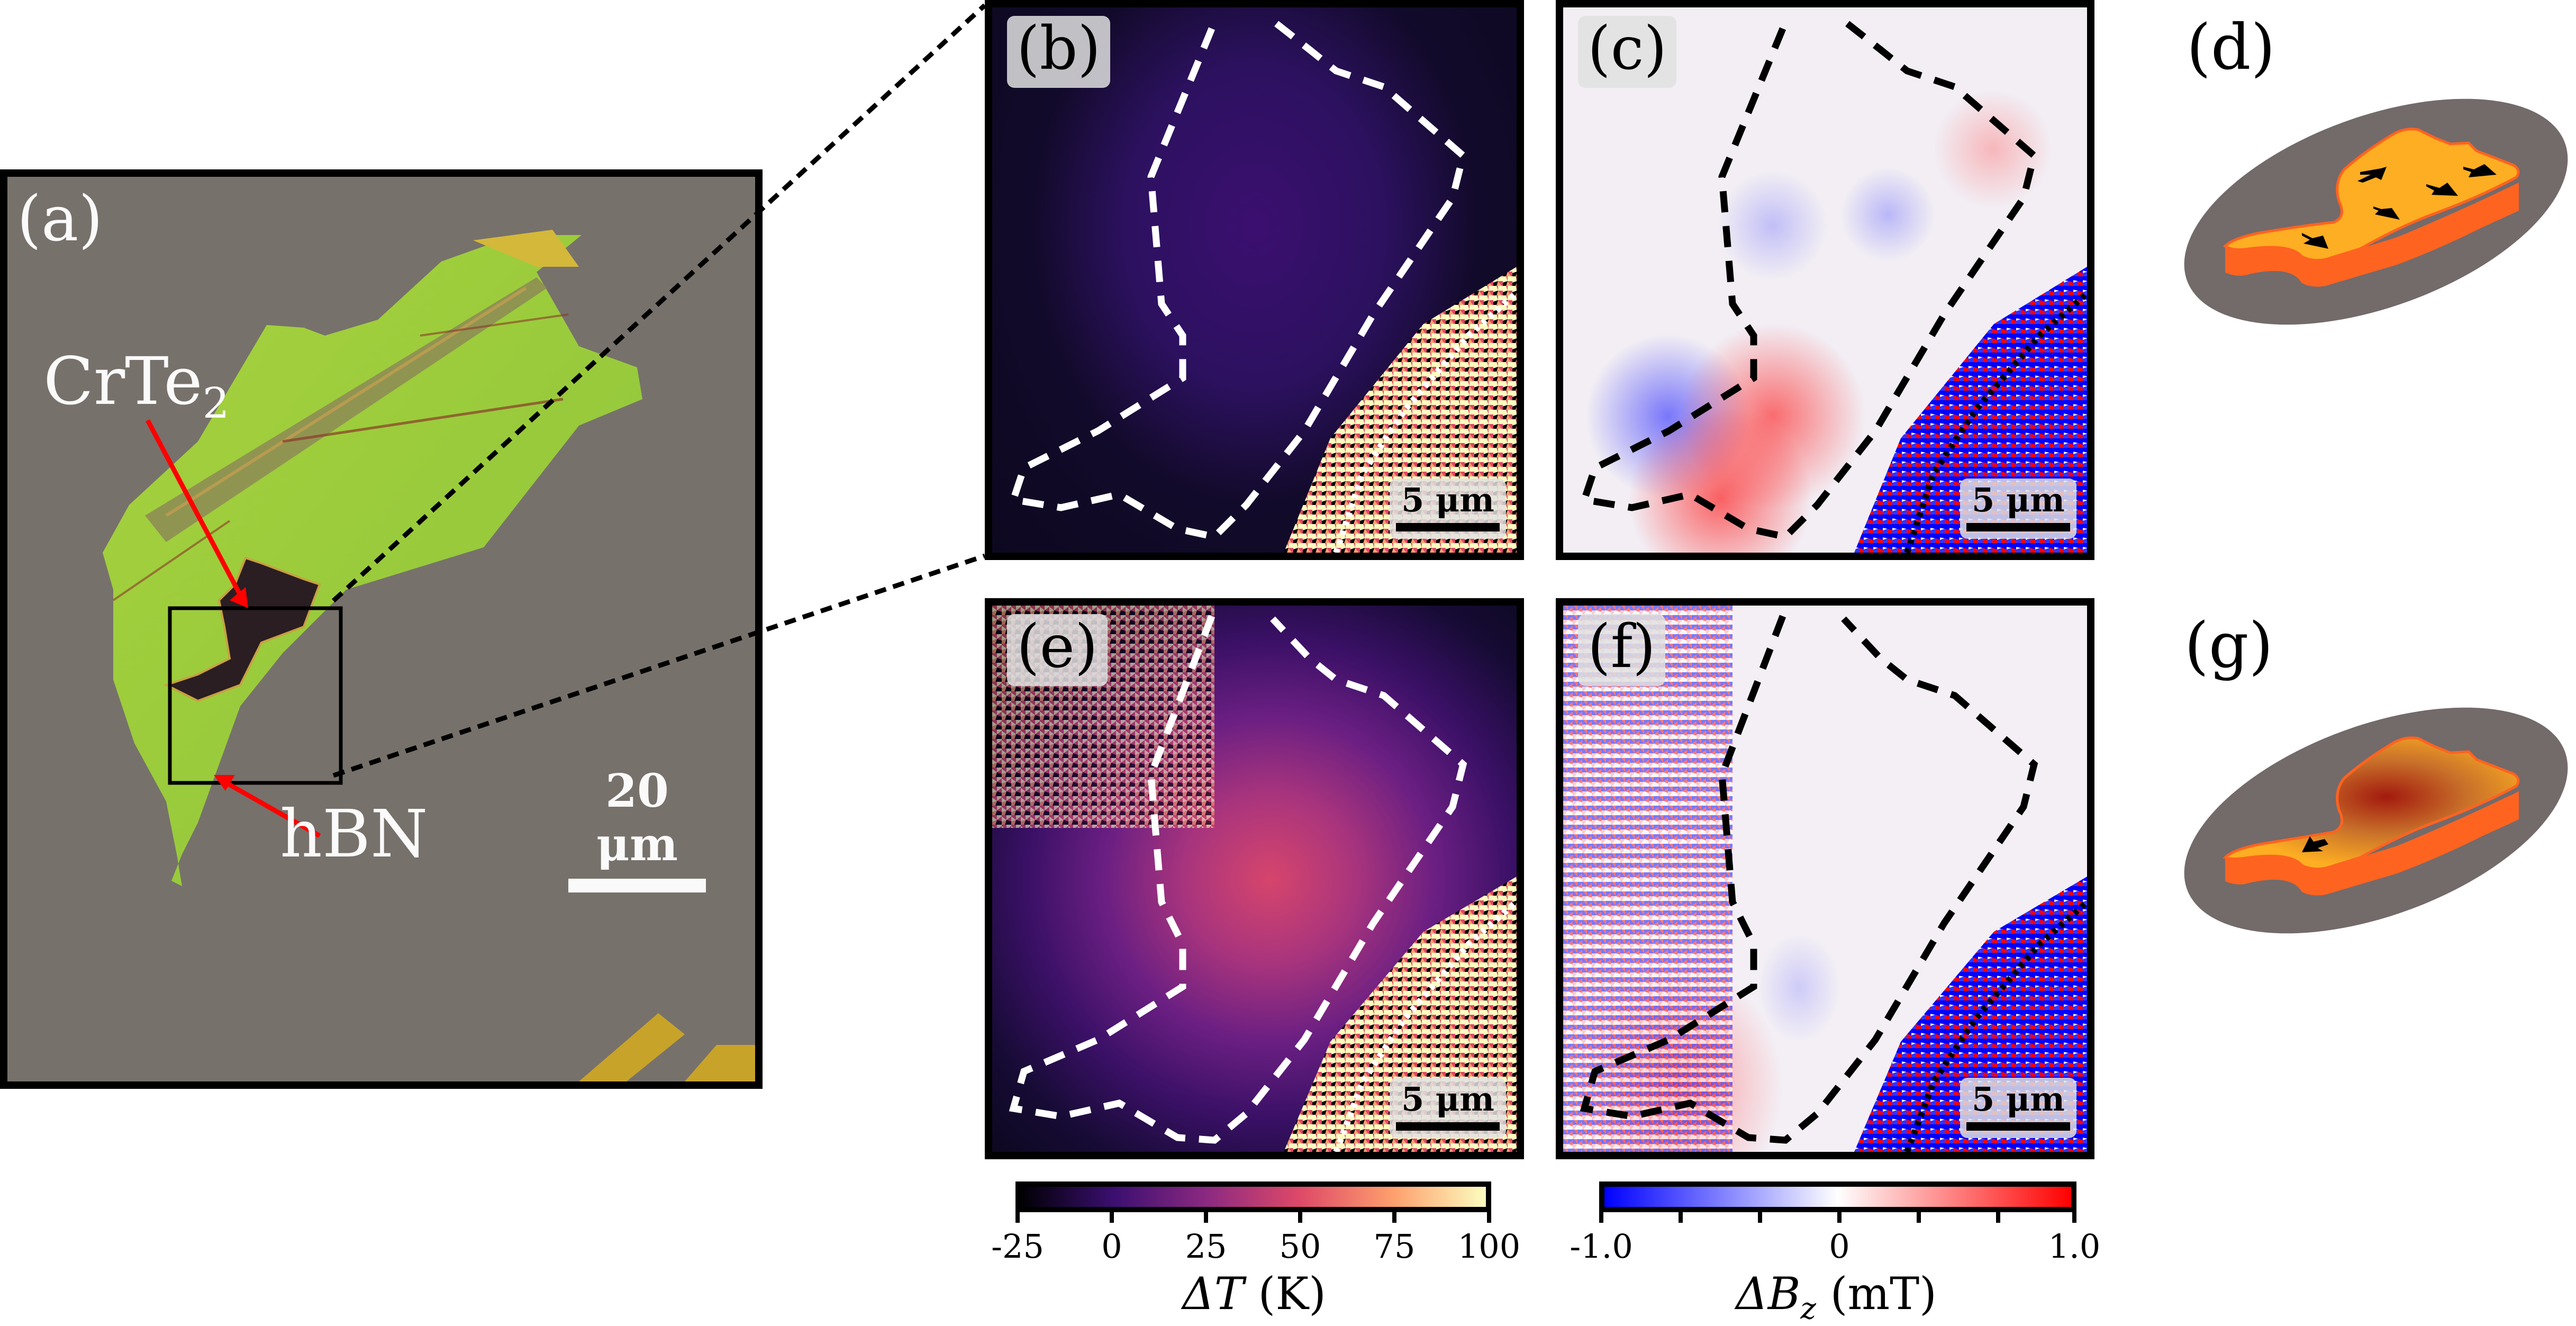  Describe the element at coordinates (1621, 650) in the screenshot. I see `panel-label-f: (f)` at that location.